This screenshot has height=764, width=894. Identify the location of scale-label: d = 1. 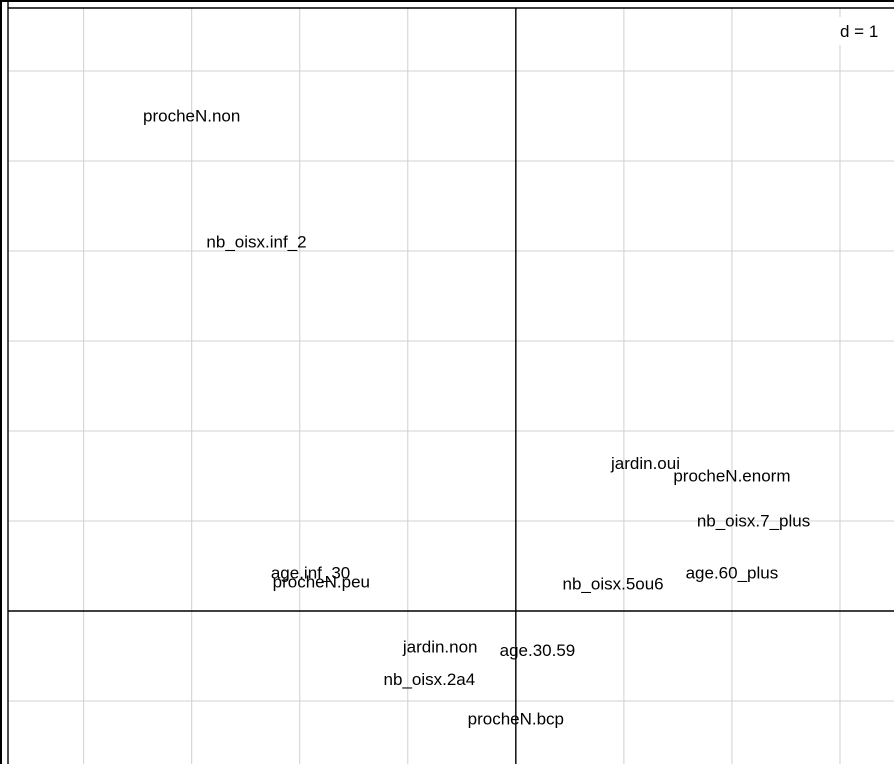
(859, 31).